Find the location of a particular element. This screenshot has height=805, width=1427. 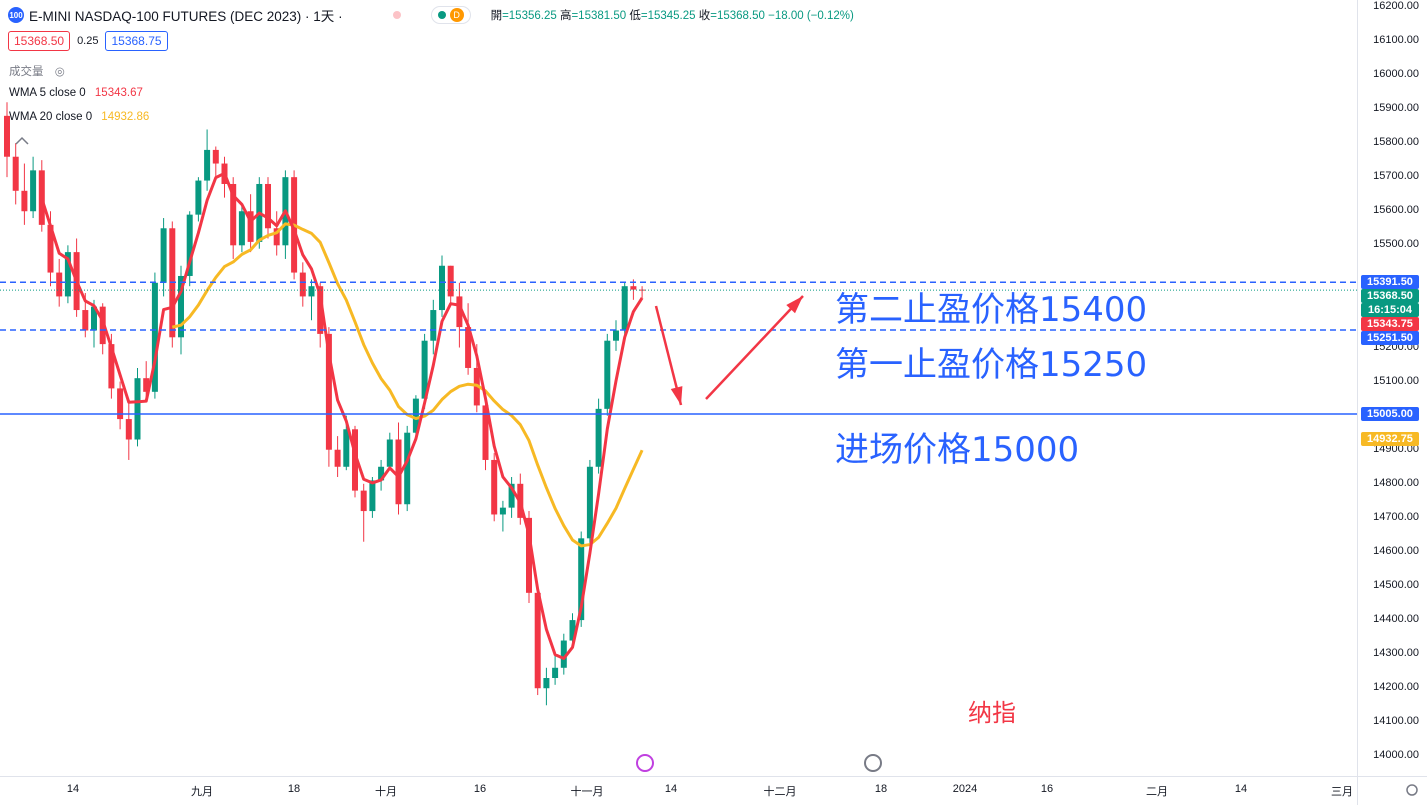

price-tick-label: 16000.00 is located at coordinates (1396, 73).